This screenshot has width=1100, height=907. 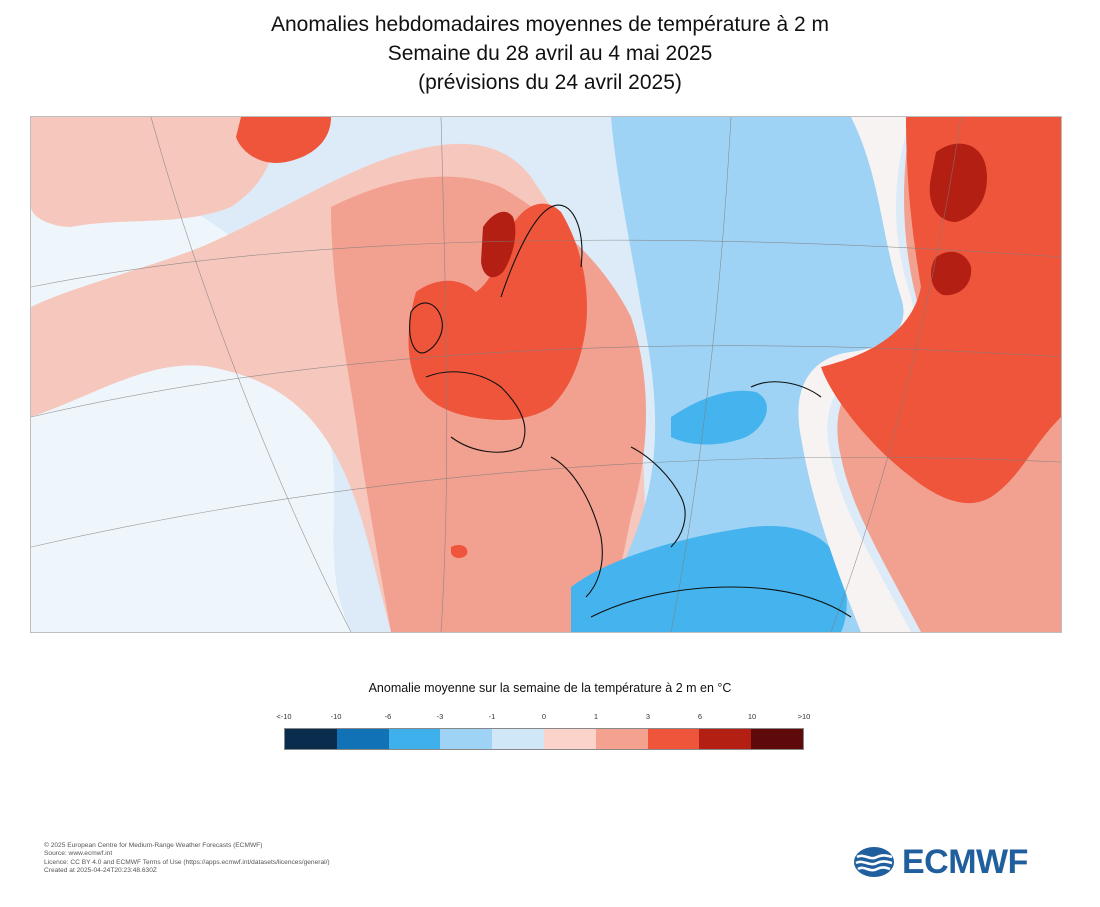 What do you see at coordinates (100, 871) in the screenshot?
I see `credit-line: Created at 2025-04-24T20:23:48.630Z` at bounding box center [100, 871].